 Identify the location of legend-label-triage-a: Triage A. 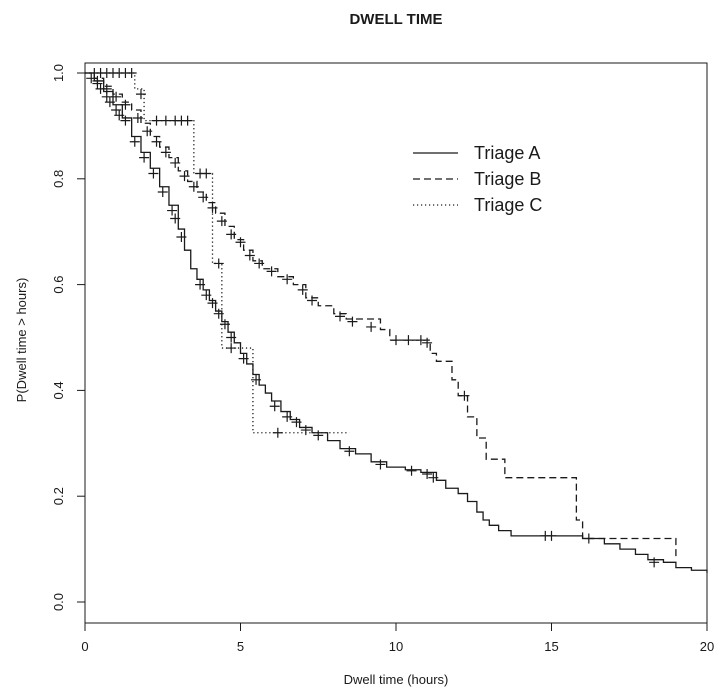
(507, 153).